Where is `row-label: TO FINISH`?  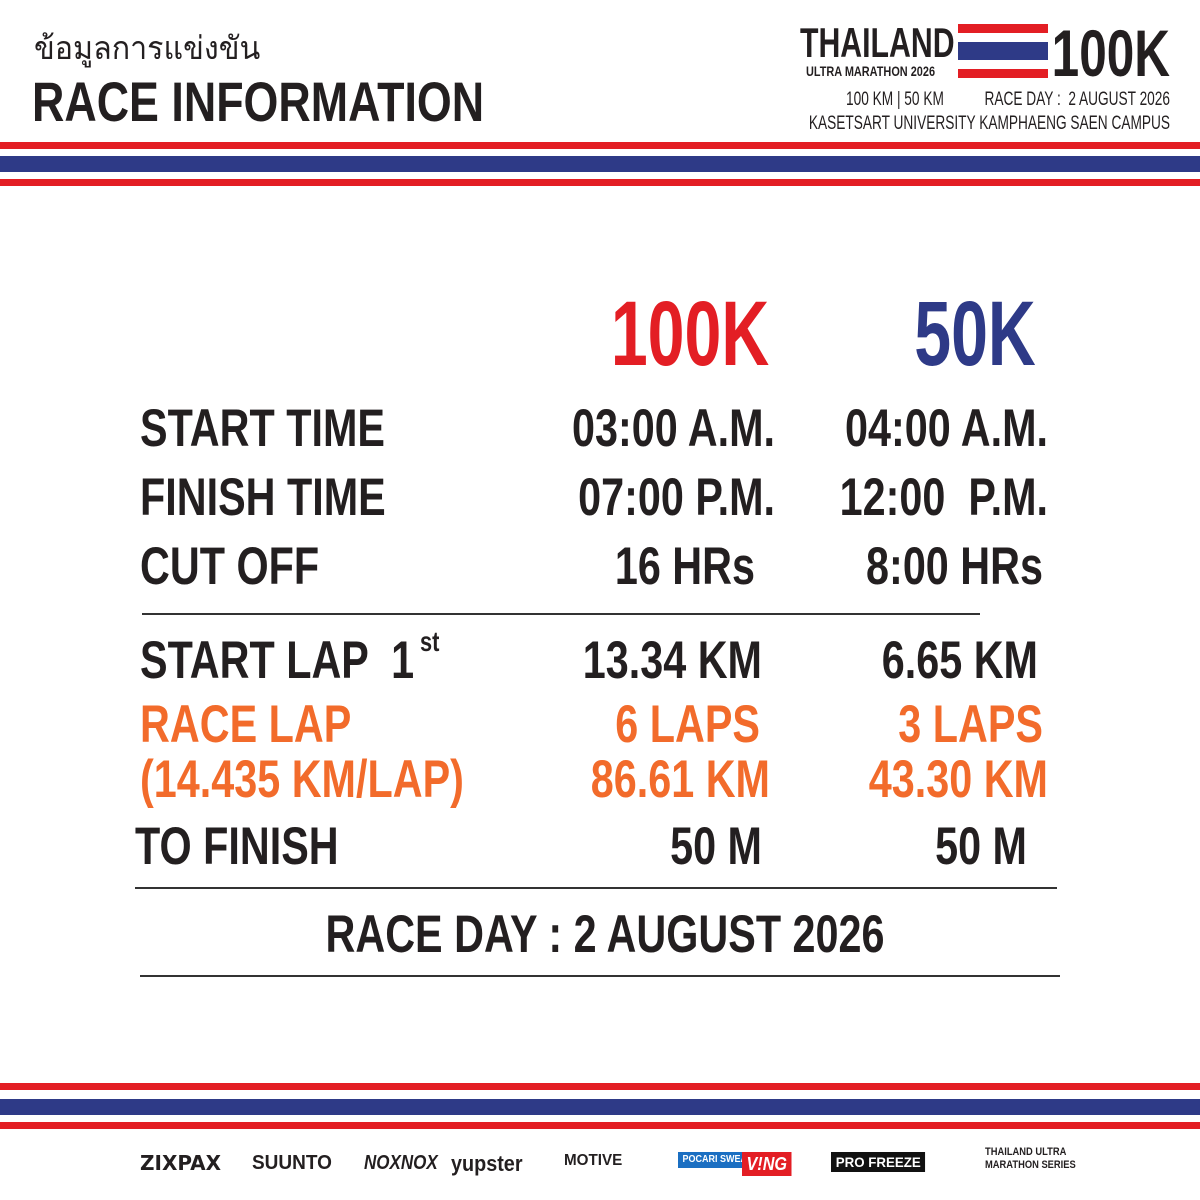 row-label: TO FINISH is located at coordinates (237, 846).